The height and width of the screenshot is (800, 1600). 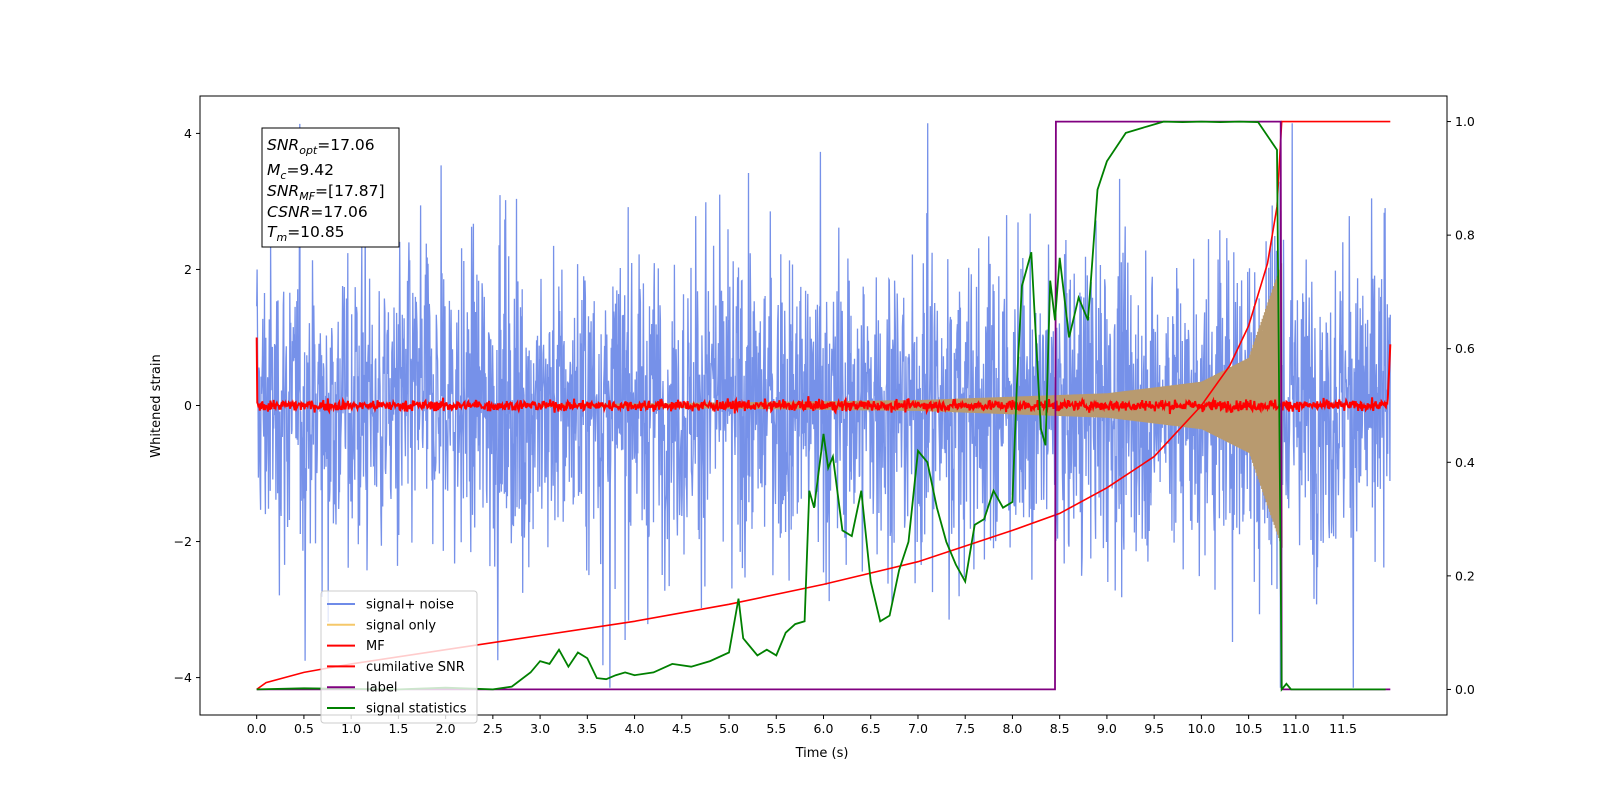 I want to click on x-tick-label: 9.0, so click(x=1107, y=728).